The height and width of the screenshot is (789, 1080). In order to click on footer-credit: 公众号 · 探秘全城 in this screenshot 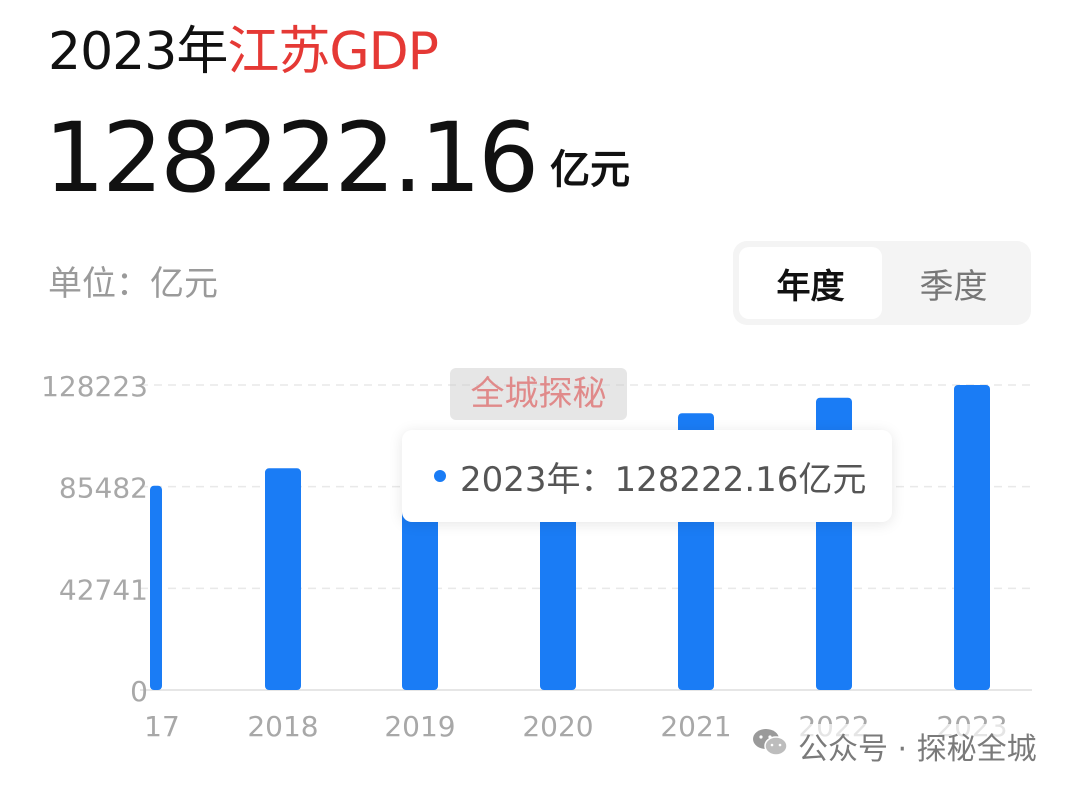, I will do `click(894, 746)`.